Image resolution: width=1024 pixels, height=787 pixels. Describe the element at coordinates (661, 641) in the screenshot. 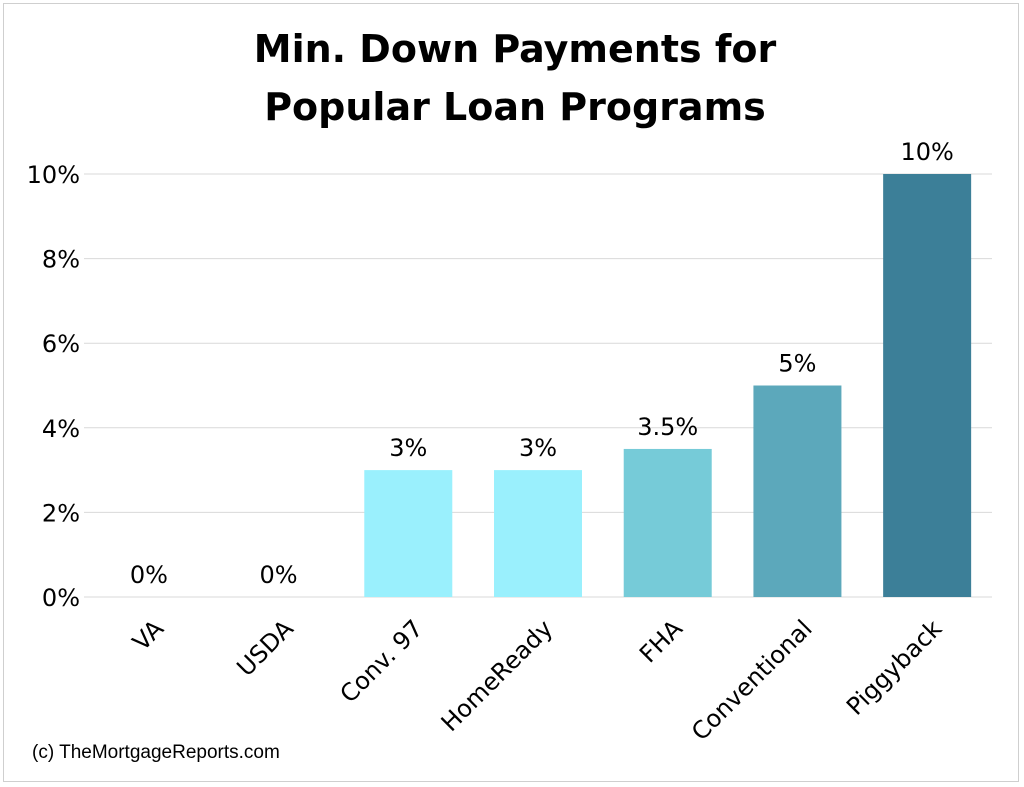

I see `x-category-label: FHA` at that location.